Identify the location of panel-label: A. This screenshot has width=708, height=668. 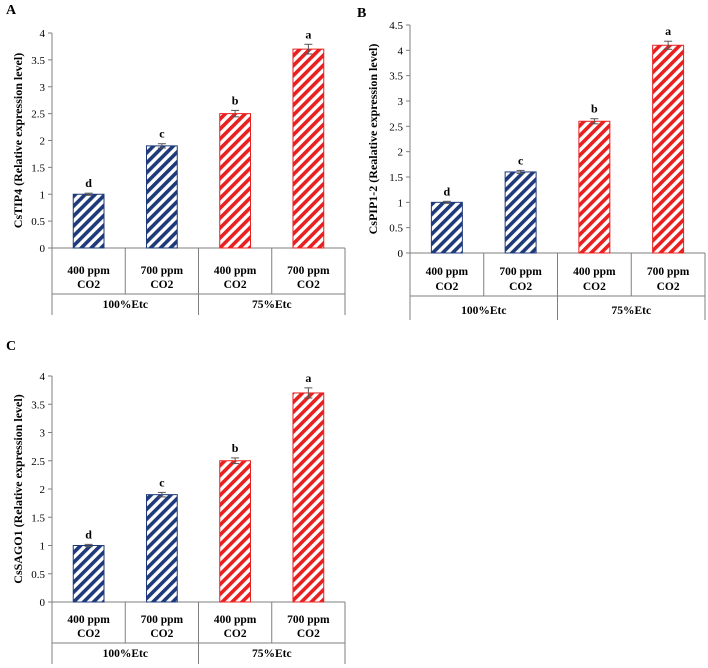
(11, 10).